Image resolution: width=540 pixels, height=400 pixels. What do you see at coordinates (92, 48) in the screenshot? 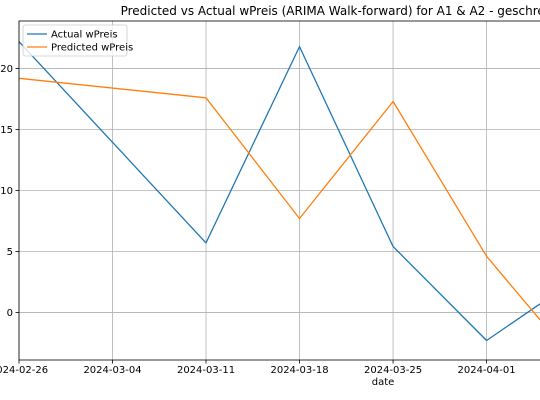
I see `legend-label-predicted: Predicted wPreis` at bounding box center [92, 48].